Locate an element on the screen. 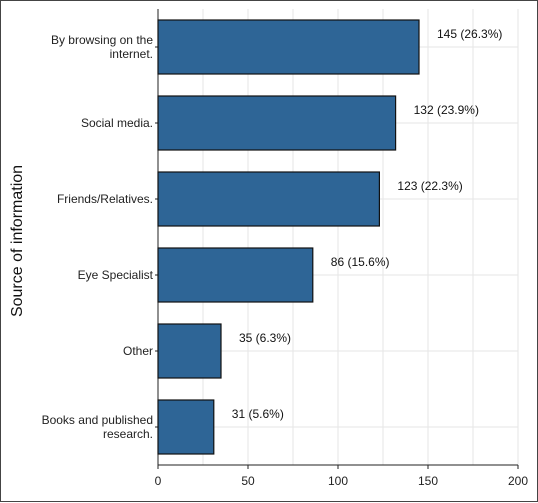  category-label: Friends/Relatives. is located at coordinates (105, 199).